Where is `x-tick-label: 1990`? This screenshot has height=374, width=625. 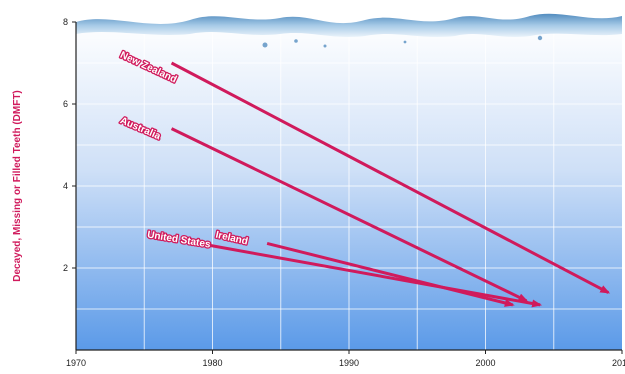
x-tick-label: 1990 is located at coordinates (349, 363).